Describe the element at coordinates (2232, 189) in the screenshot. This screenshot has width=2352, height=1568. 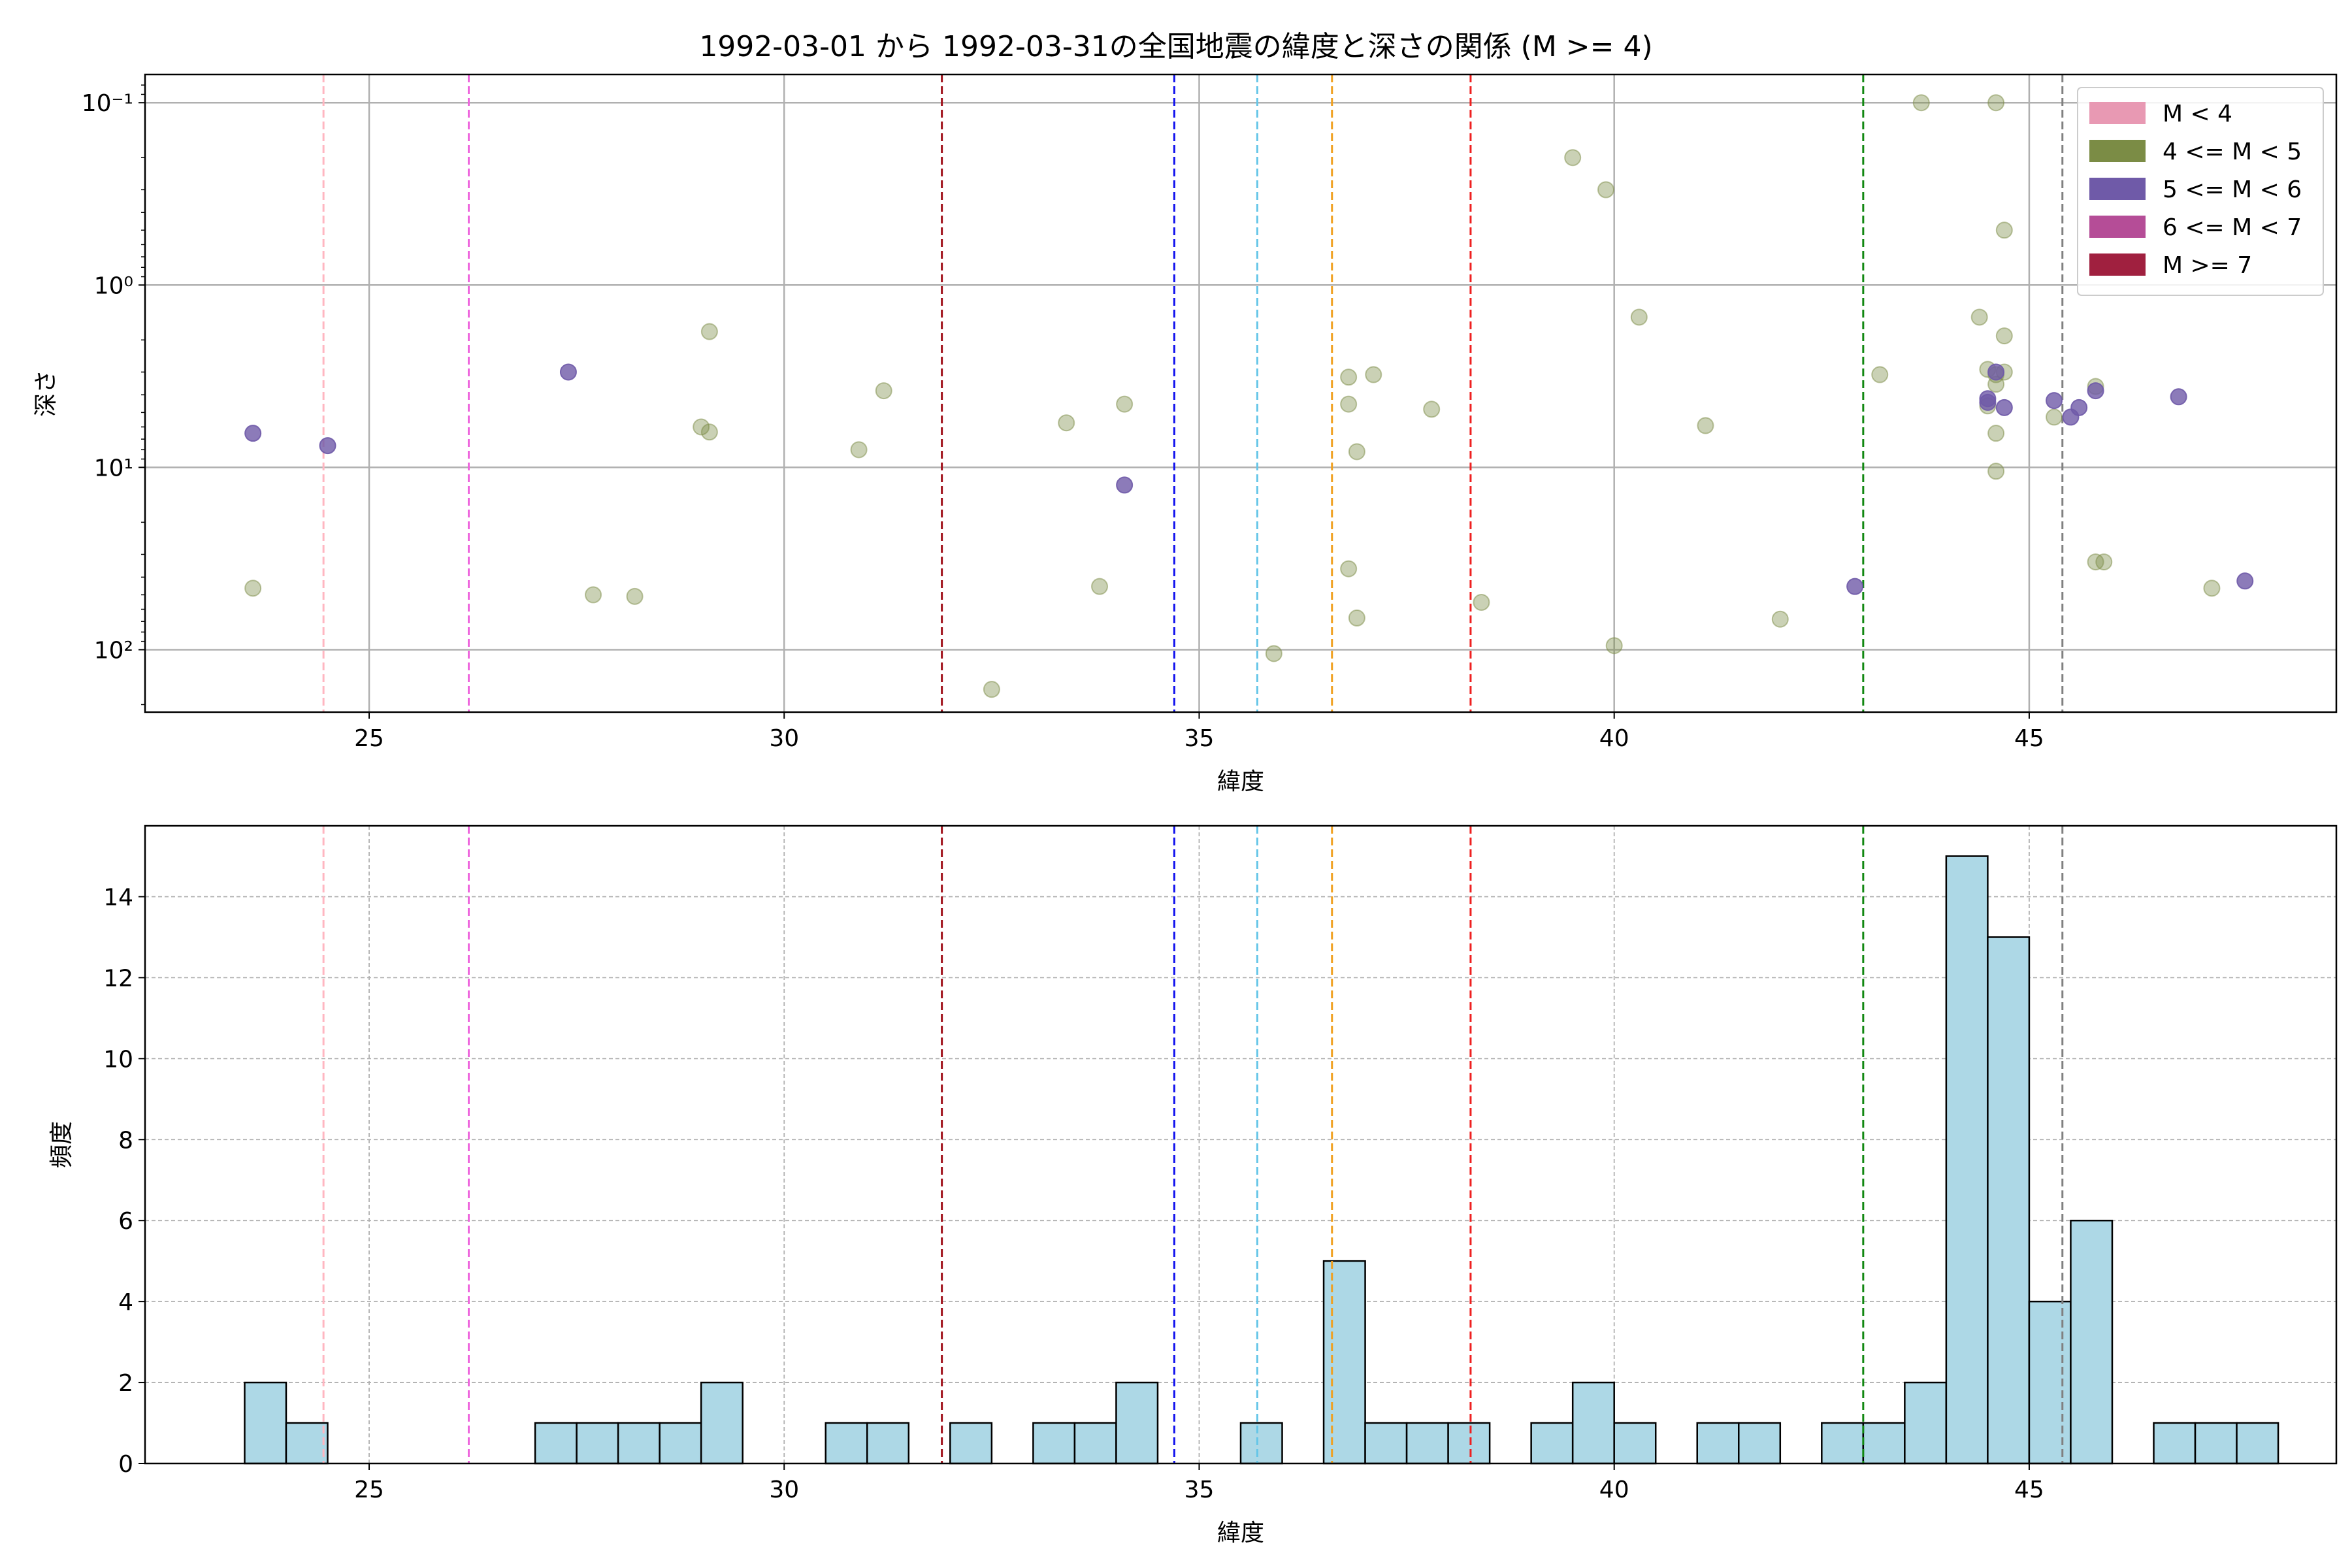
I see `legend-label-m-5-6: 5 <= M < 6` at that location.